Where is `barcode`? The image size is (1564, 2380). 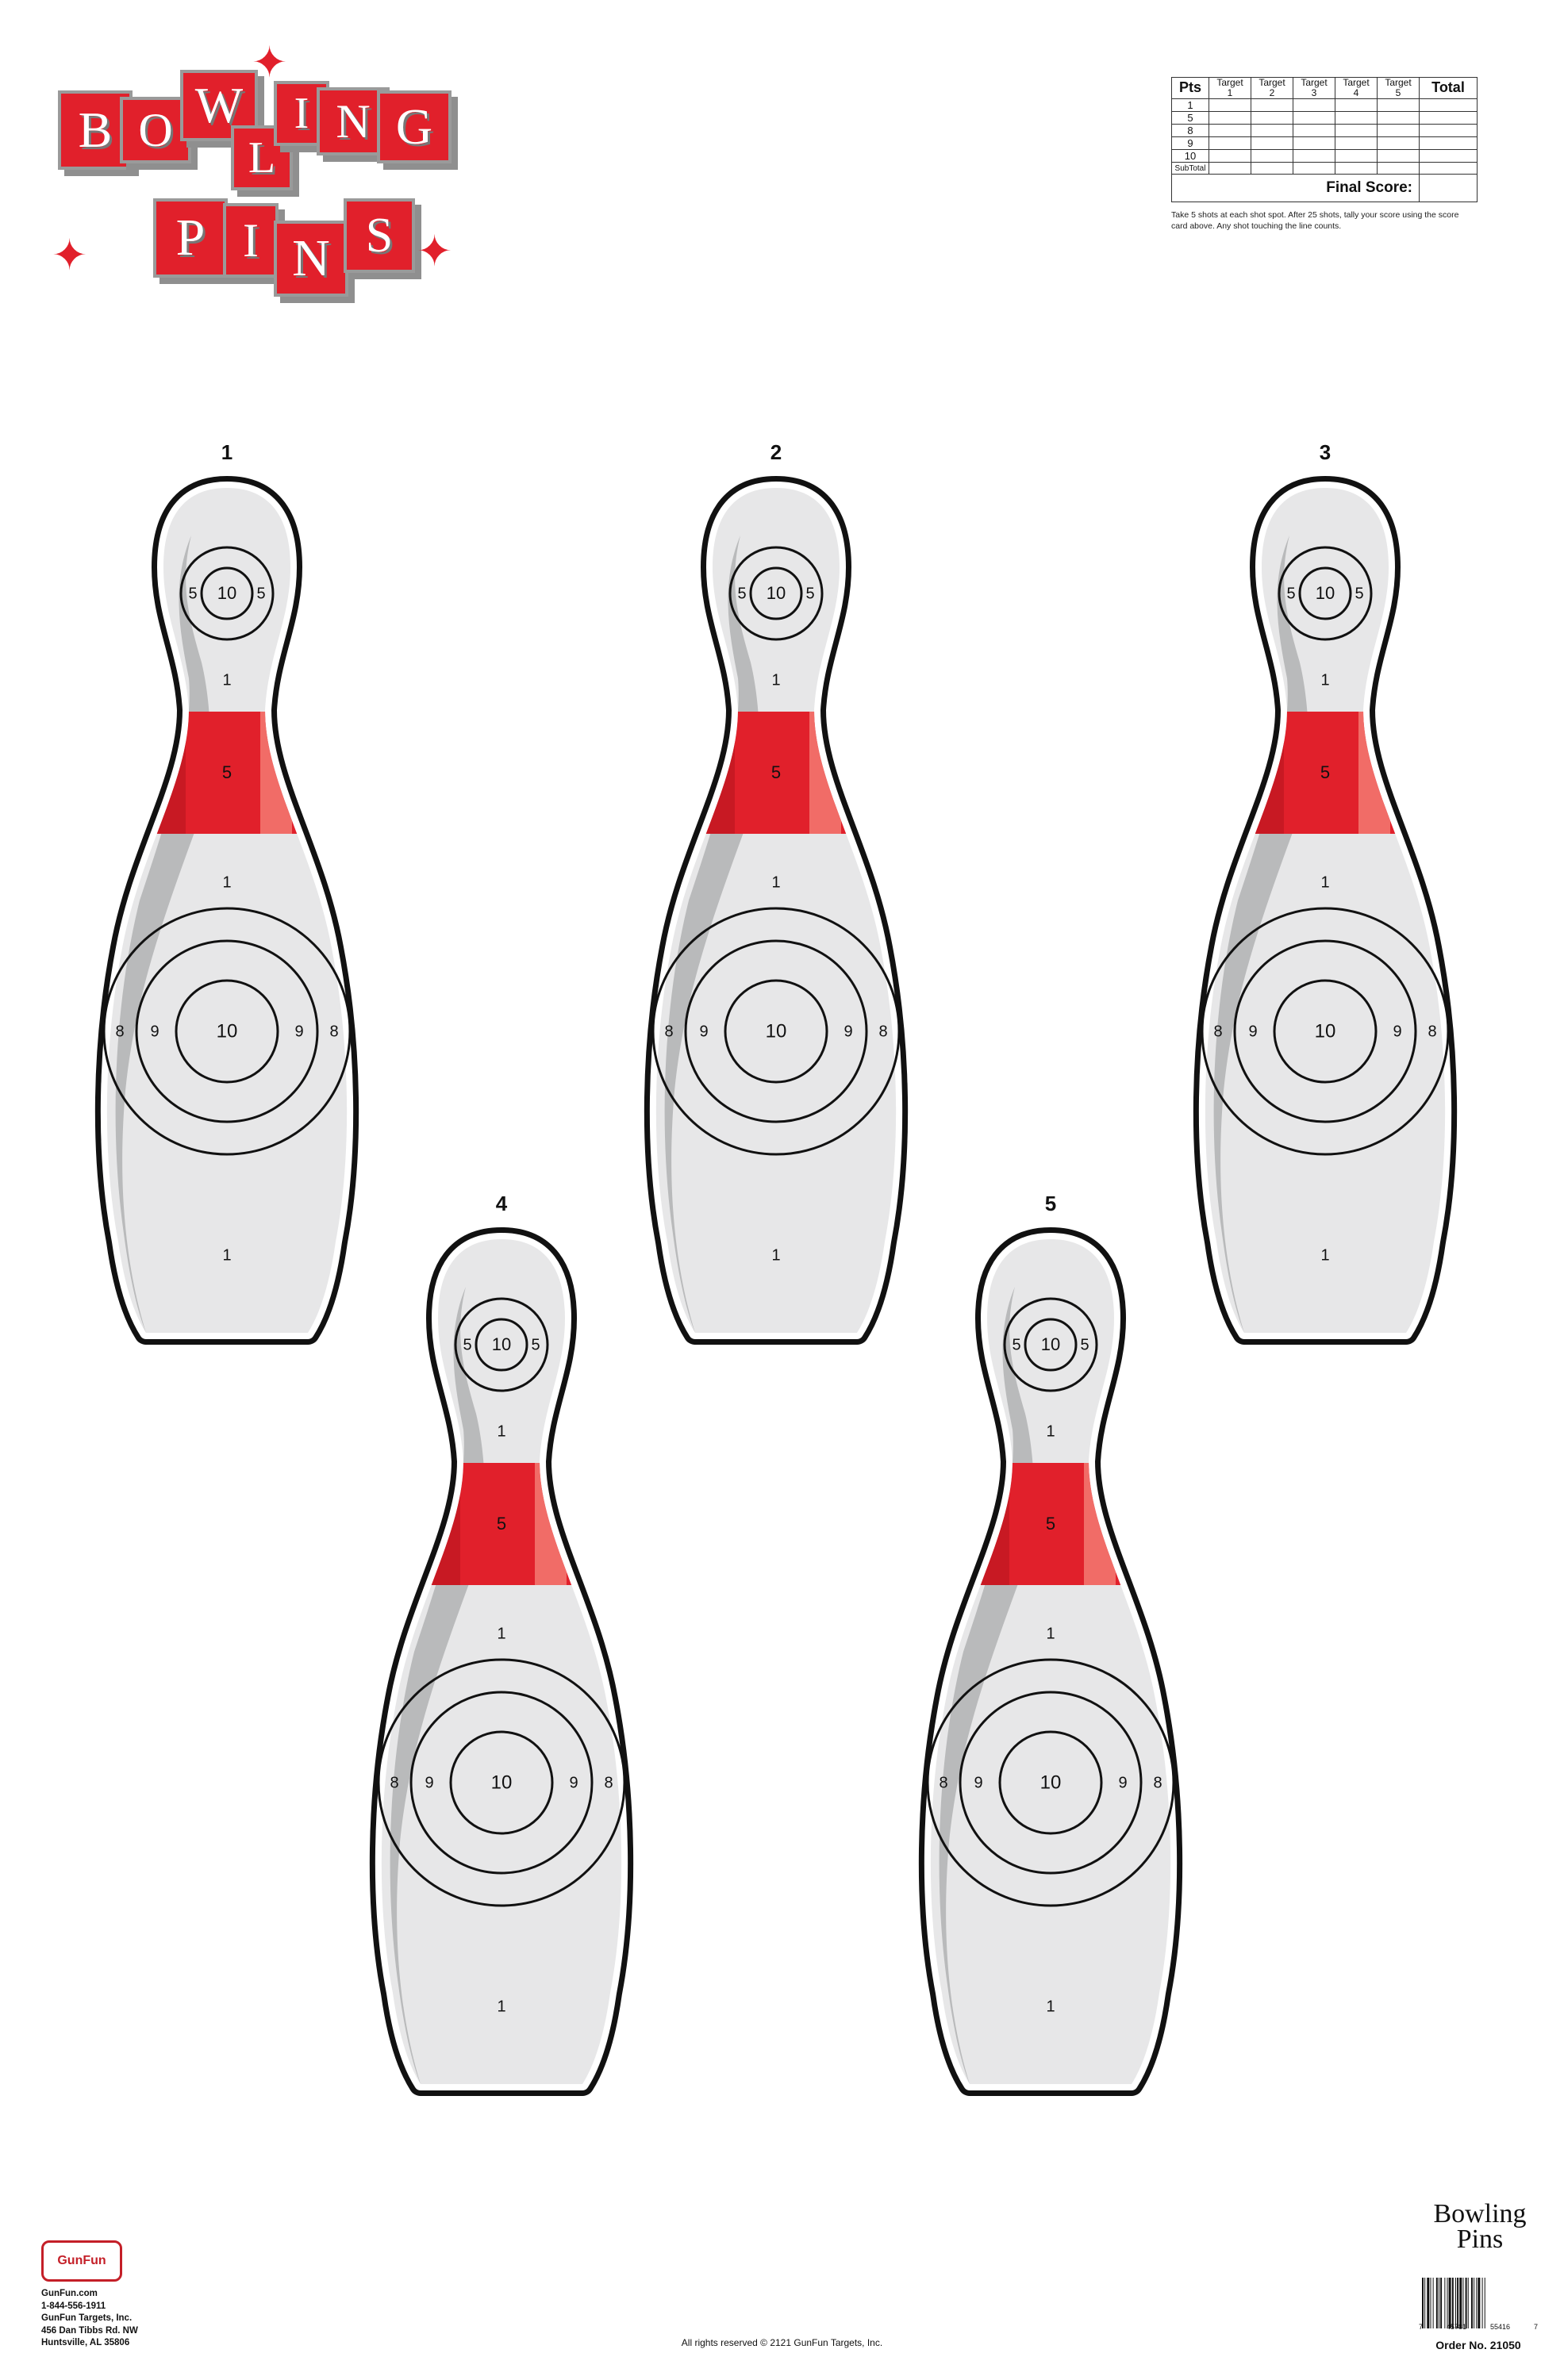 barcode is located at coordinates (1453, 2303).